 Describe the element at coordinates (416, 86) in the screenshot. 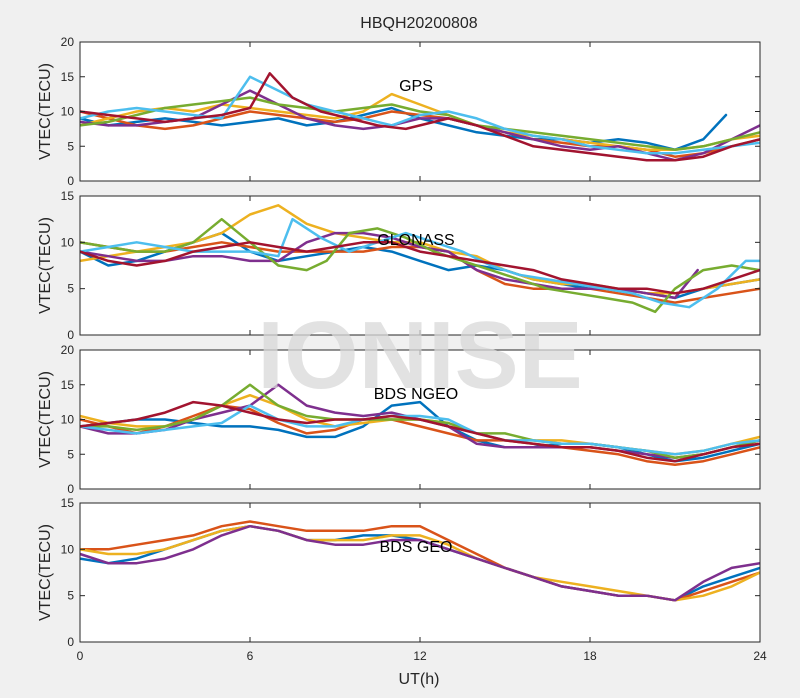

I see `panel-label: GPS` at that location.